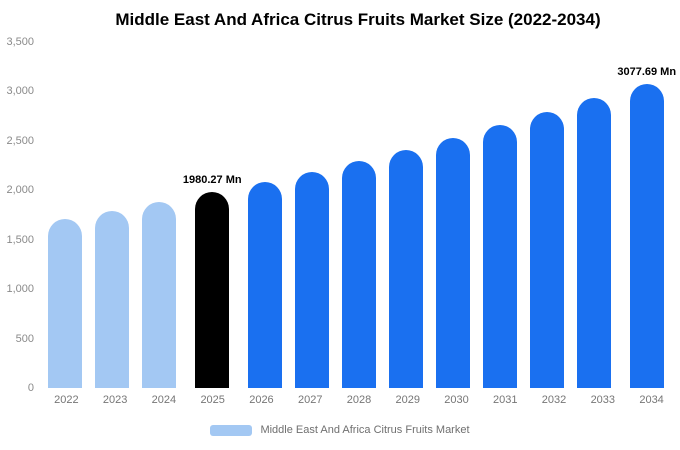  I want to click on bar-column-2027, so click(312, 215).